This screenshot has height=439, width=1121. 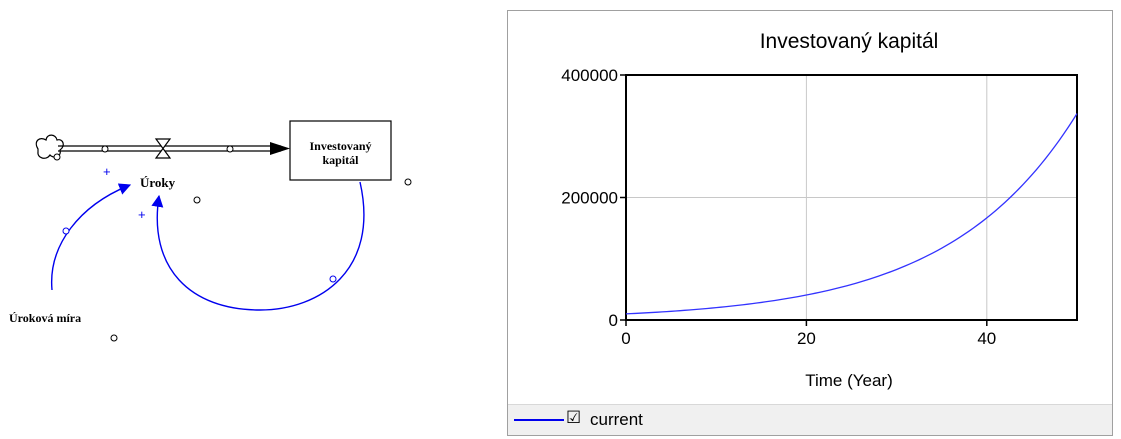 What do you see at coordinates (333, 279) in the screenshot?
I see `link-capital-handle` at bounding box center [333, 279].